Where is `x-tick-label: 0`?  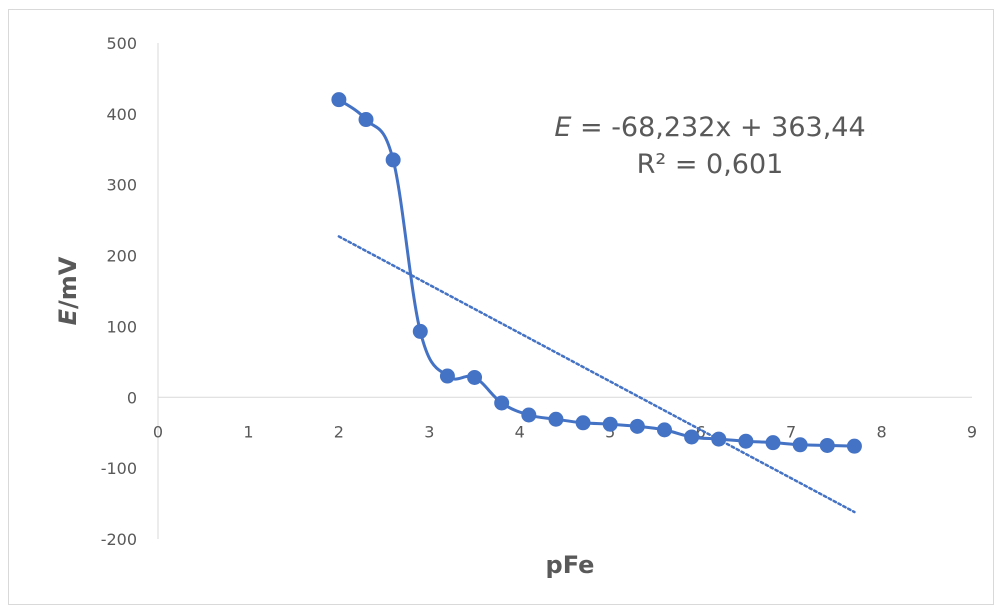
x-tick-label: 0 is located at coordinates (158, 431).